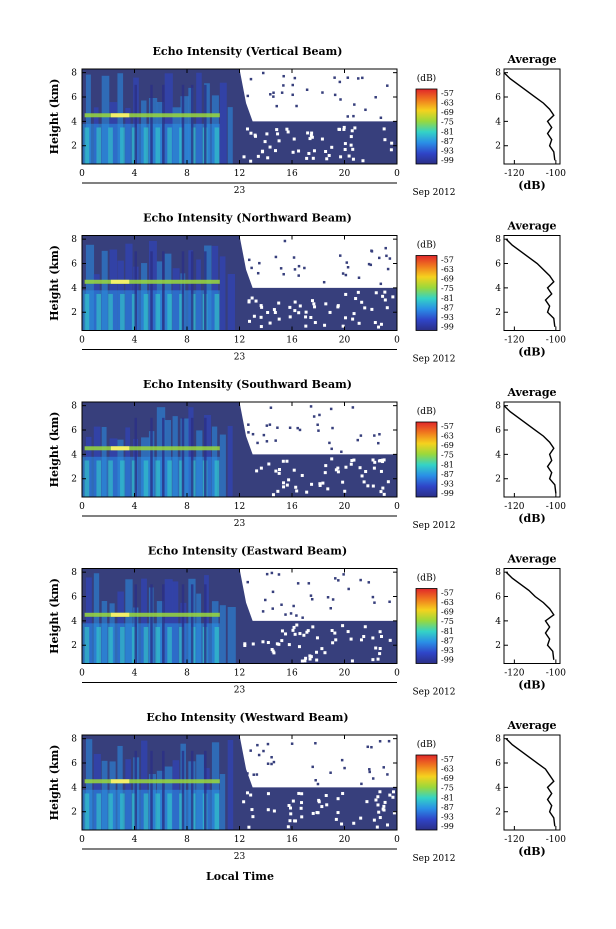 This screenshot has height=929, width=616. Describe the element at coordinates (426, 245) in the screenshot. I see `colorbar-unit: (dB)` at that location.